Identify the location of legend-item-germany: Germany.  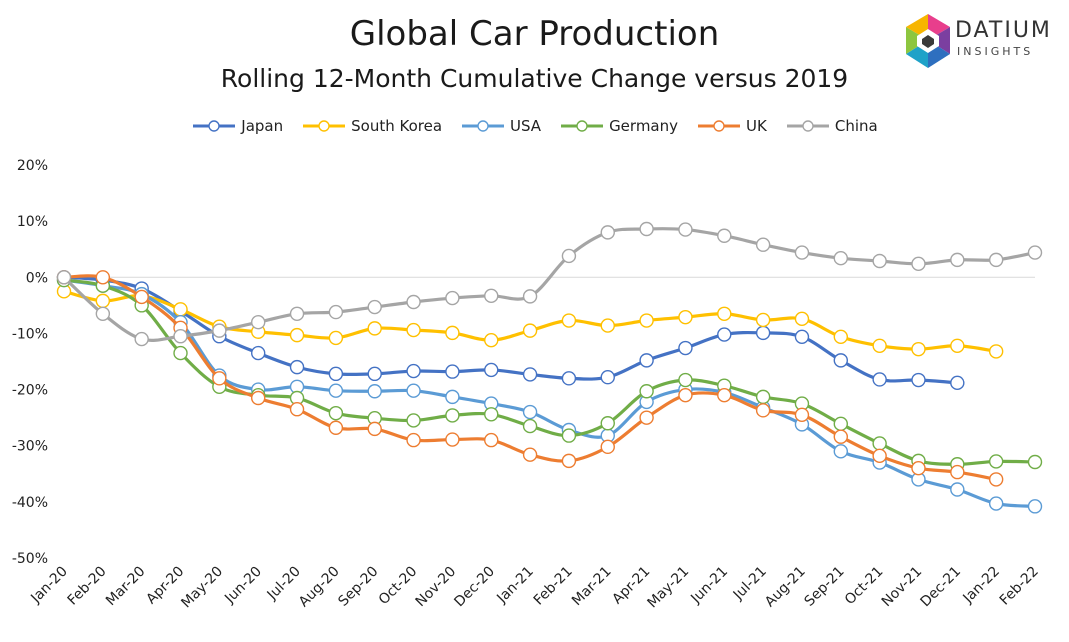
(618, 126).